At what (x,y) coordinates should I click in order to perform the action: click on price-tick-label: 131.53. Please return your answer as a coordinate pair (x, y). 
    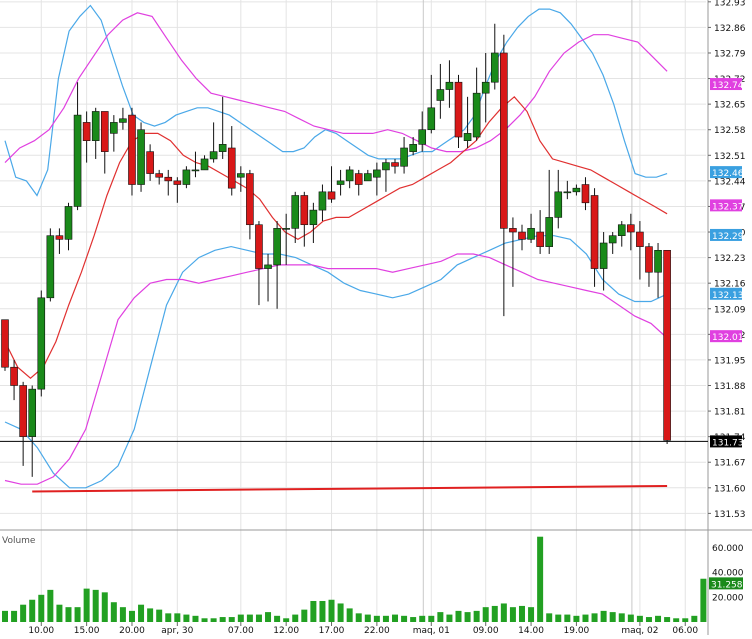
    Looking at the image, I should click on (730, 515).